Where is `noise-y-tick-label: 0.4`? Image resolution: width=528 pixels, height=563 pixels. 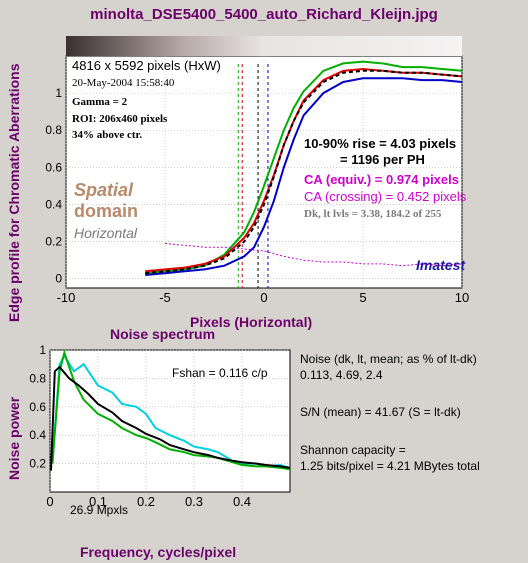
noise-y-tick-label: 0.4 is located at coordinates (37, 435).